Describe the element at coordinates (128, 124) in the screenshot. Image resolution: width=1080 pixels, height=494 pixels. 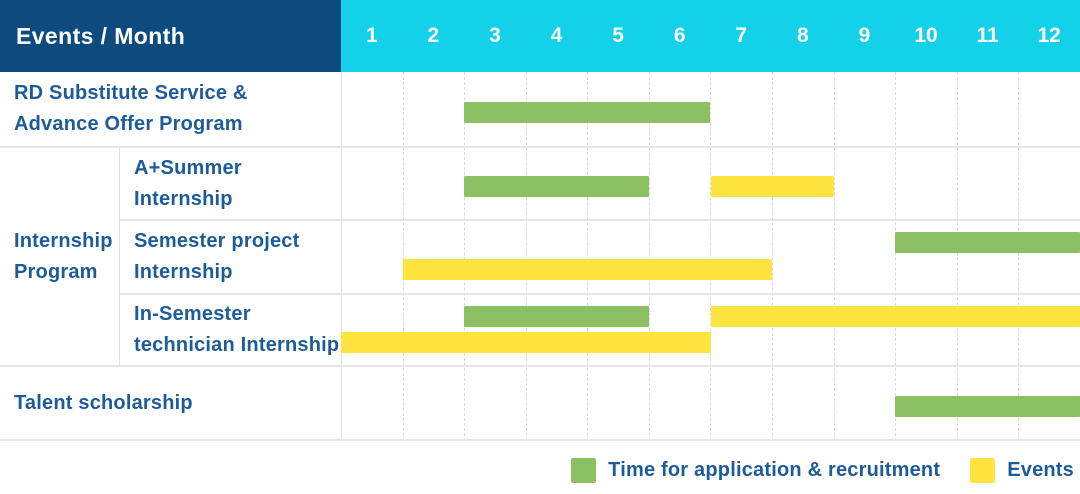
I see `row-label-line: Advance Offer Program` at that location.